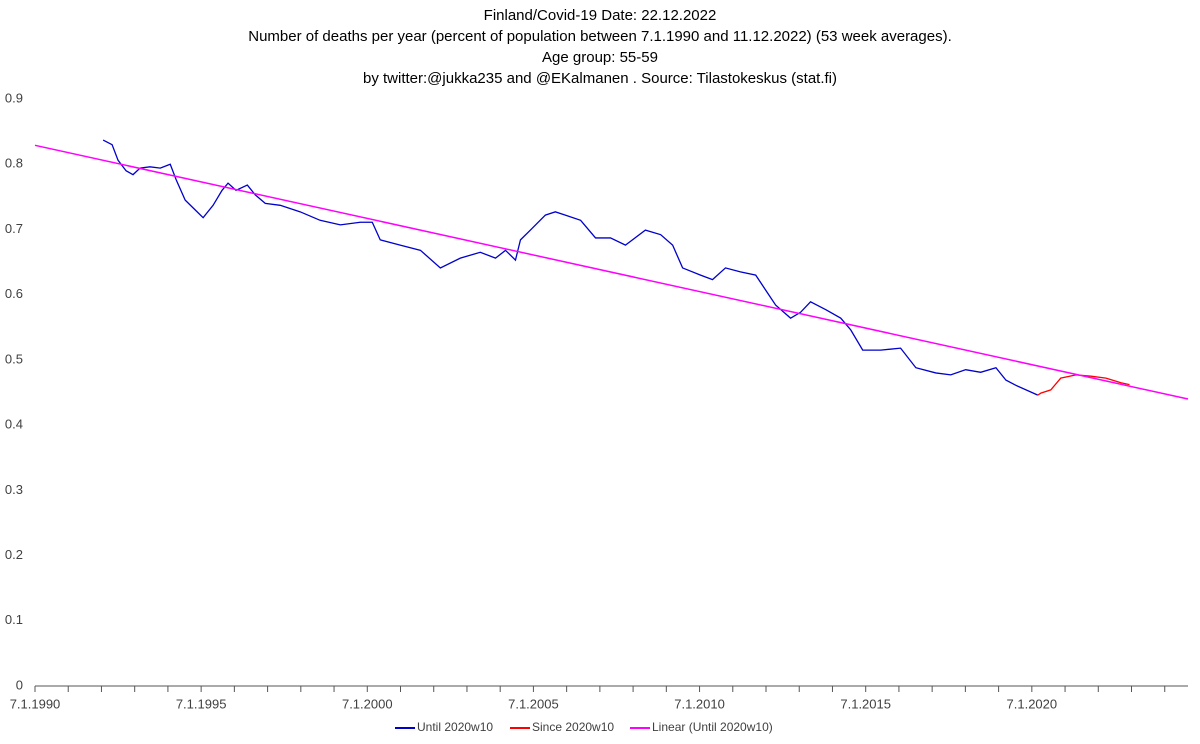 The image size is (1200, 744). I want to click on x-tick-label: 7.1.2015, so click(865, 703).